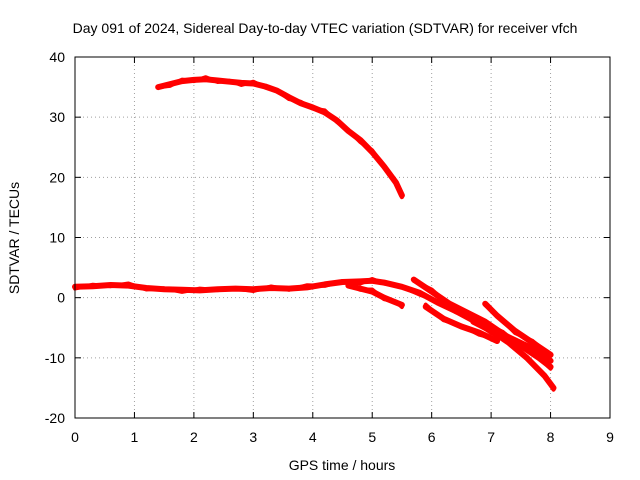 This screenshot has width=640, height=480. Describe the element at coordinates (253, 437) in the screenshot. I see `x-tick-label: 3` at that location.